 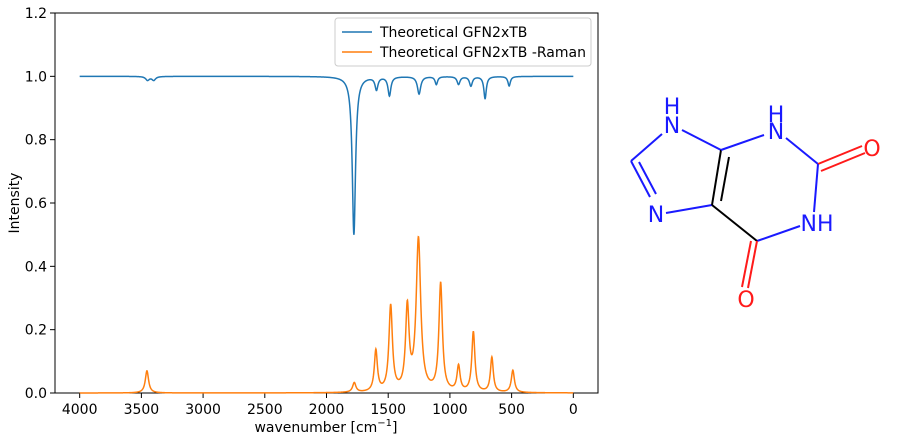 I want to click on bond-n1-c6, so click(x=778, y=233).